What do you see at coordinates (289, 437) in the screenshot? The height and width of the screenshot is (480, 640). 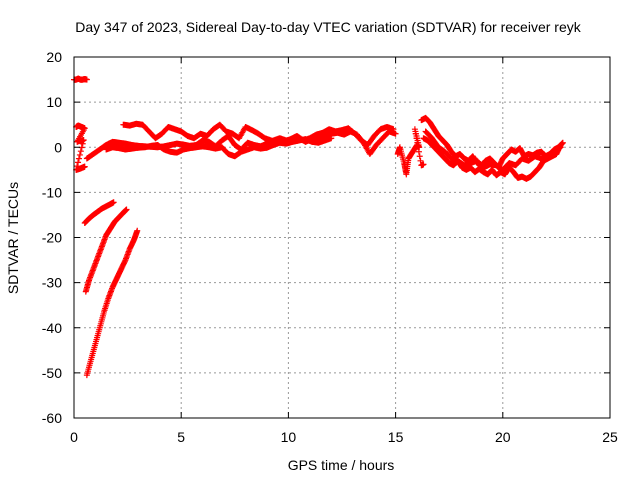 I see `x-tick-label: 10` at bounding box center [289, 437].